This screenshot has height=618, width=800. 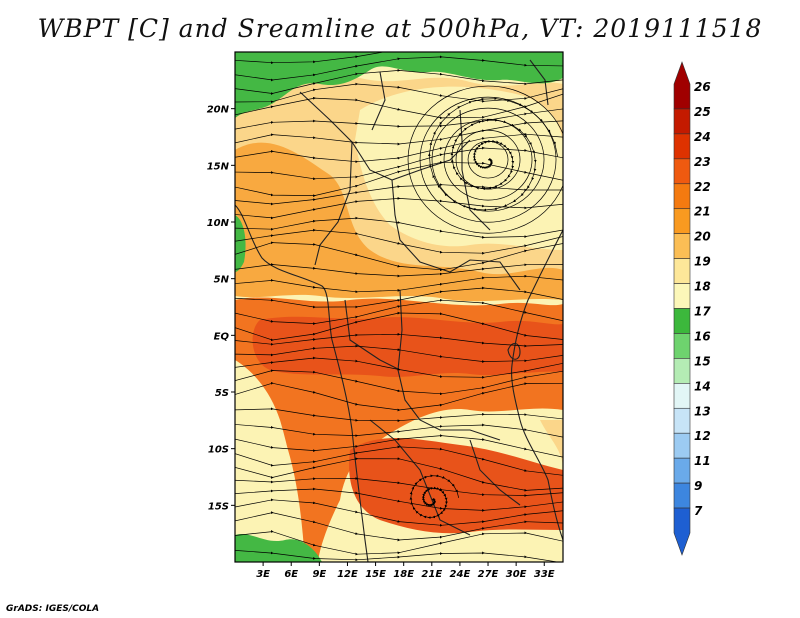 What do you see at coordinates (263, 574) in the screenshot?
I see `lon-tick-label: 3E` at bounding box center [263, 574].